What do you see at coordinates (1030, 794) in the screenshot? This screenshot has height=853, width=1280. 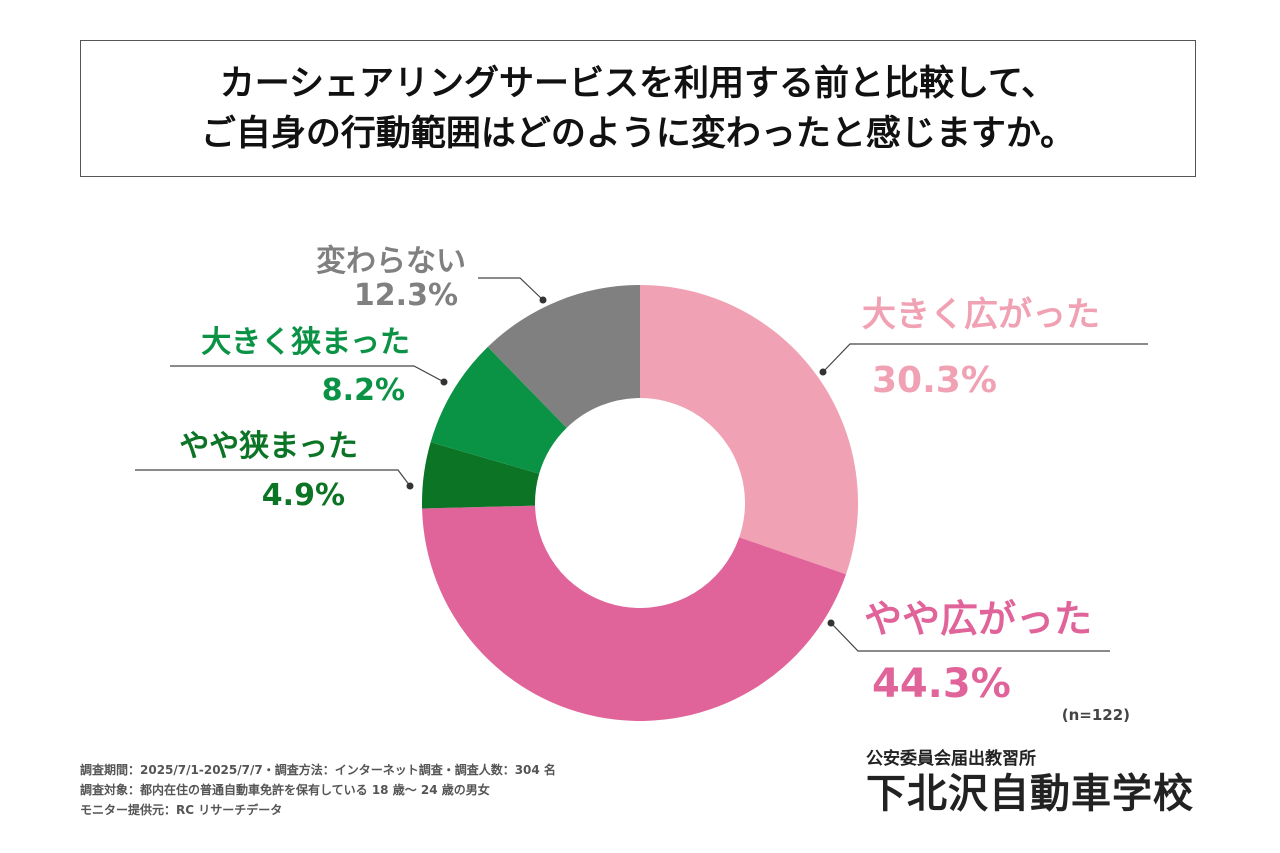 I see `brand-name: 下北沢自動車学校` at bounding box center [1030, 794].